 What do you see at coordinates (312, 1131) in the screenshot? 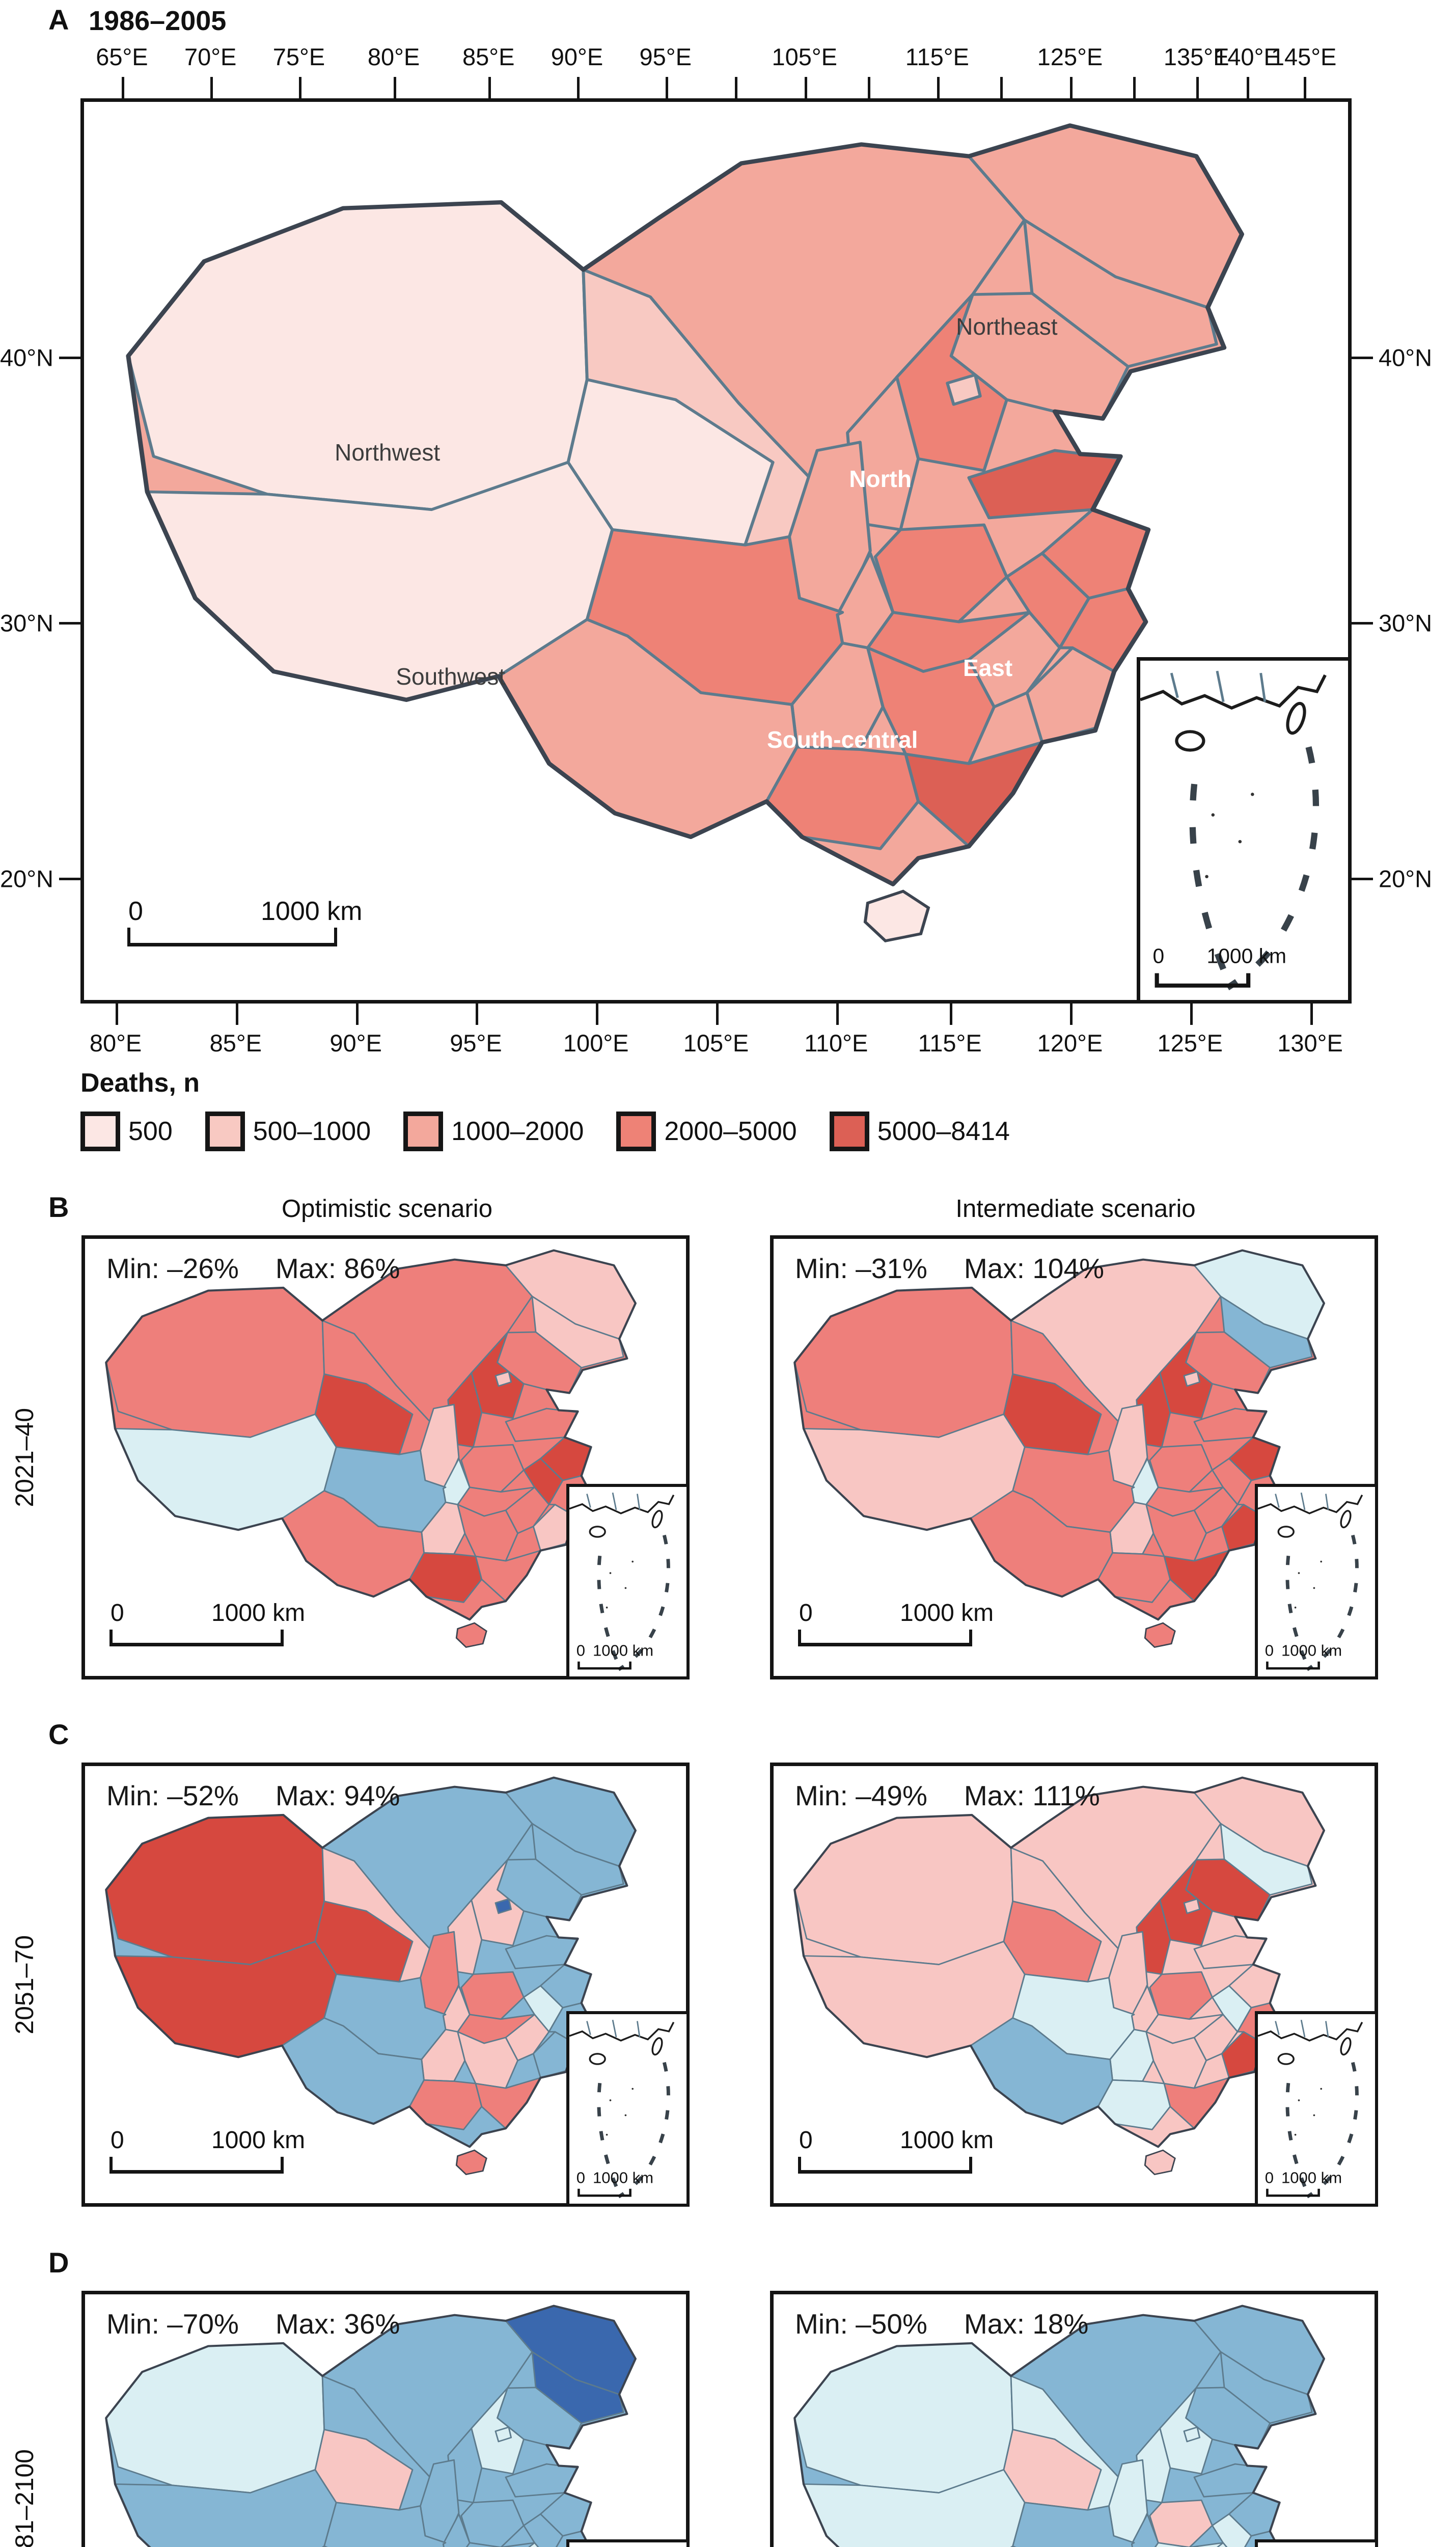
I see `legend-label: 500–1000` at bounding box center [312, 1131].